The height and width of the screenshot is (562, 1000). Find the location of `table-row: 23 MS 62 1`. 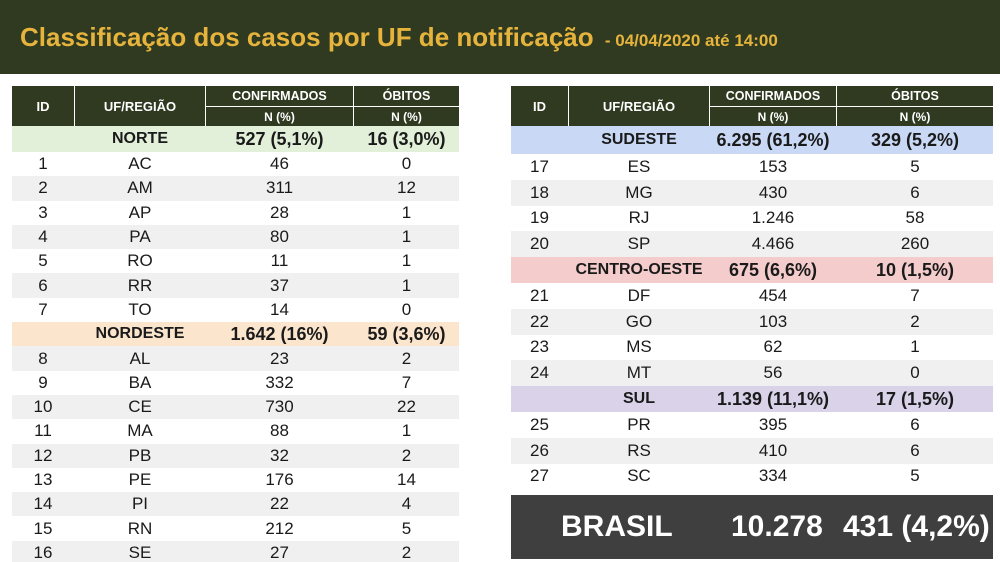

table-row: 23 MS 62 1 is located at coordinates (752, 348).